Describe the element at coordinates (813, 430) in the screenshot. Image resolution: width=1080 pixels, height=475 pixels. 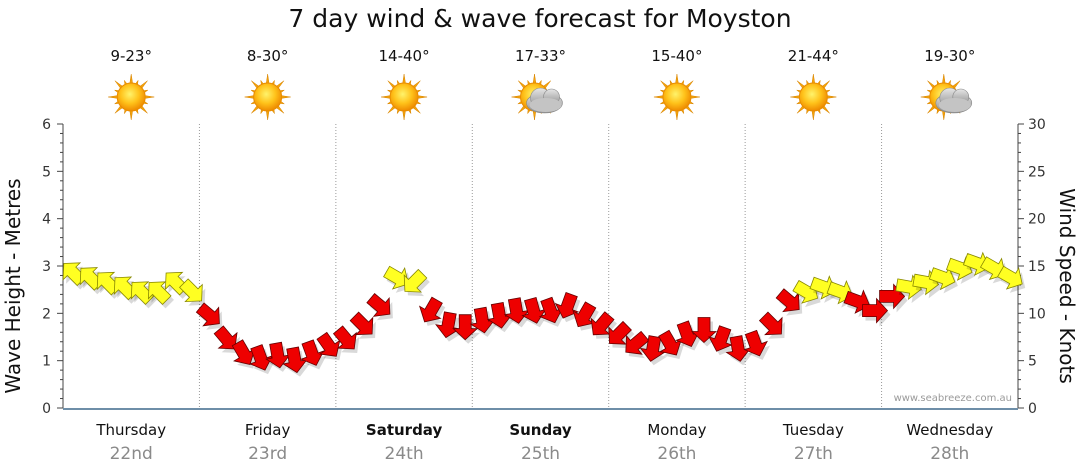
I see `day-name-label: Tuesday` at that location.